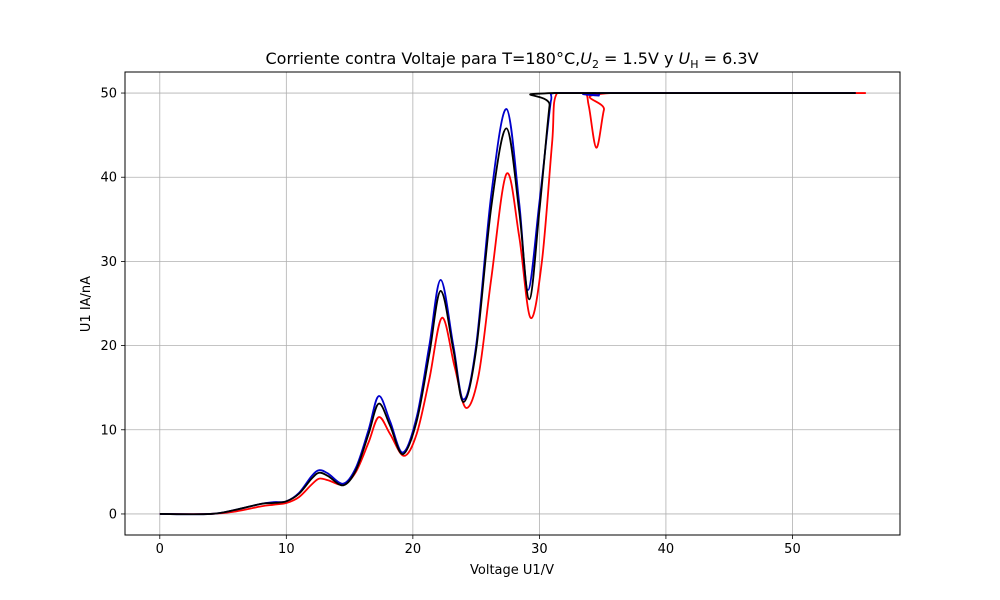 This screenshot has height=600, width=1000. Describe the element at coordinates (666, 549) in the screenshot. I see `x-tick-label: 40` at that location.